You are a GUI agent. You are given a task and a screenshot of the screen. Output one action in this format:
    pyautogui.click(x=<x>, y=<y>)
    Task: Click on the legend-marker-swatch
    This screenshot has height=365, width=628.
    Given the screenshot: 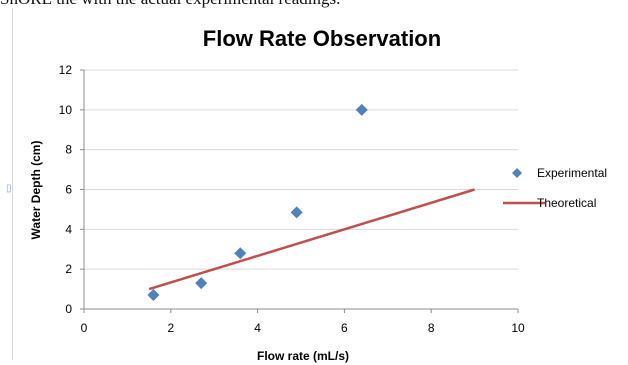 What is the action you would take?
    pyautogui.click(x=517, y=173)
    